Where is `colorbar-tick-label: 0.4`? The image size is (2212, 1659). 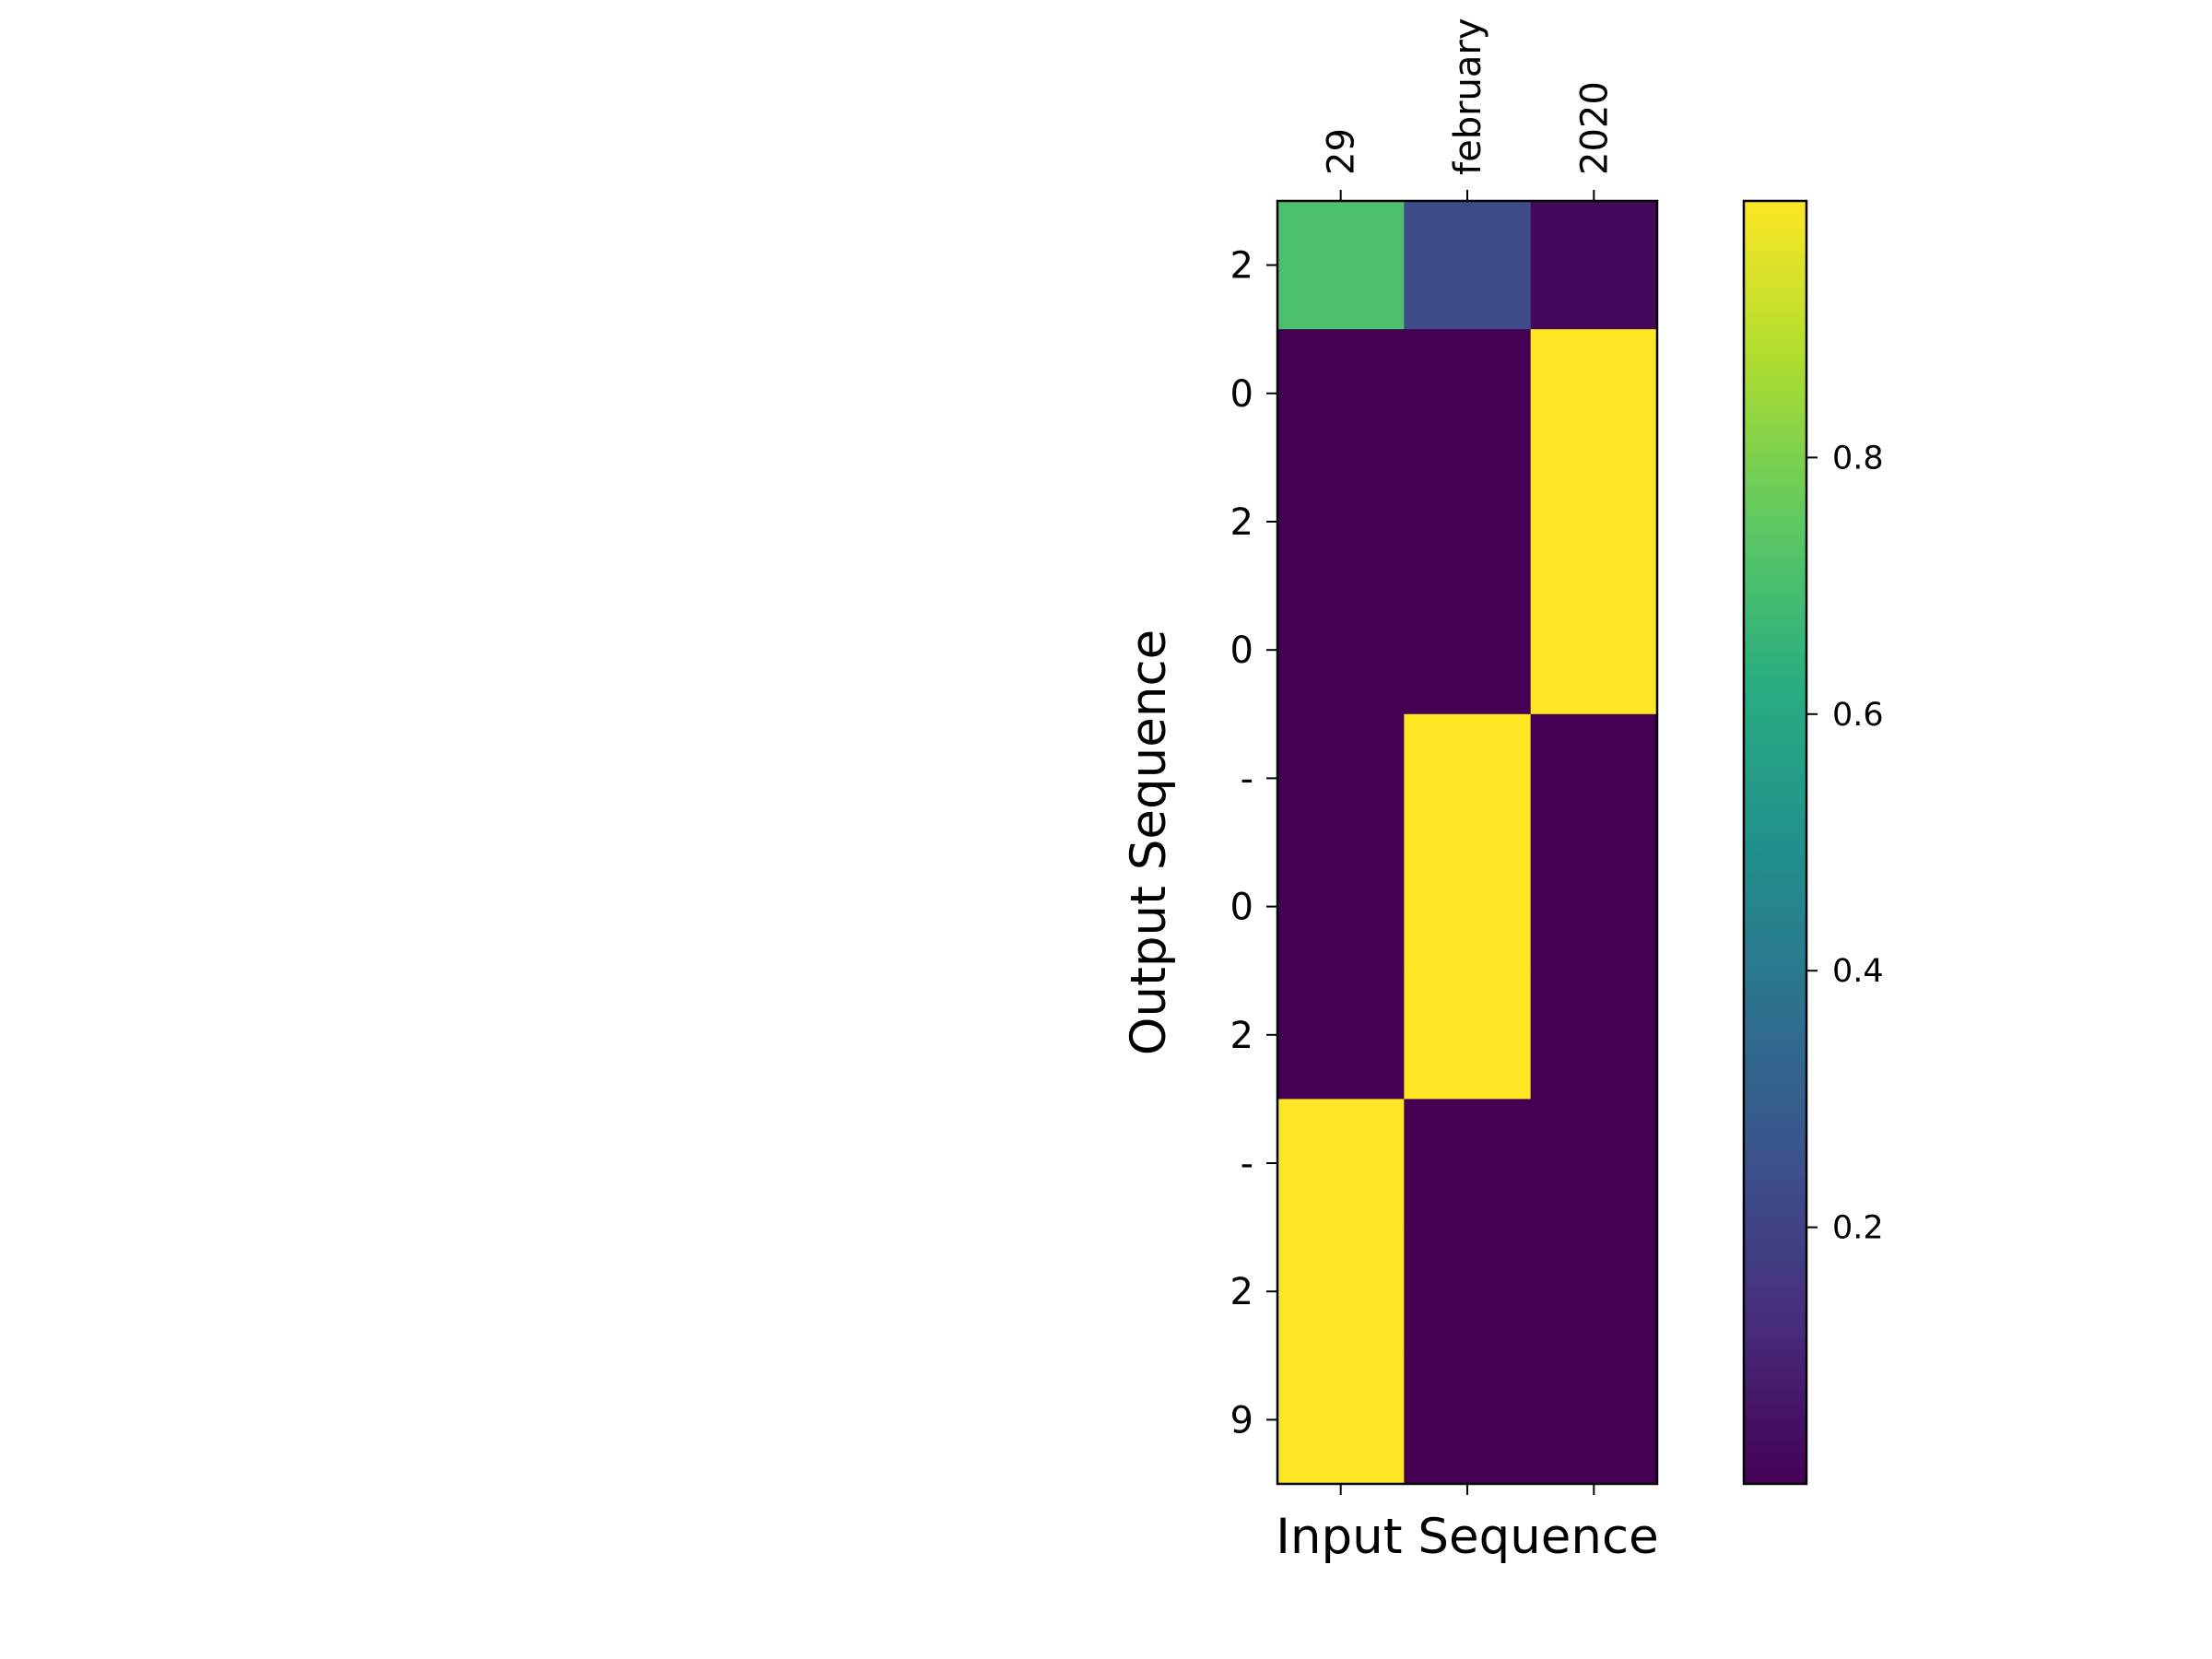
colorbar-tick-label: 0.4 is located at coordinates (1858, 971).